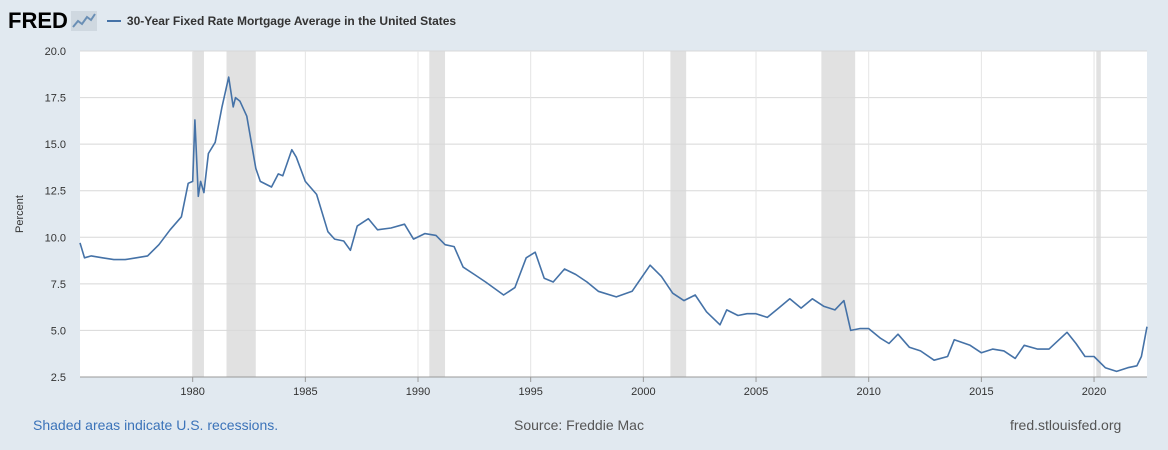 Image resolution: width=1168 pixels, height=450 pixels. I want to click on x-tick-label: 1985, so click(305, 392).